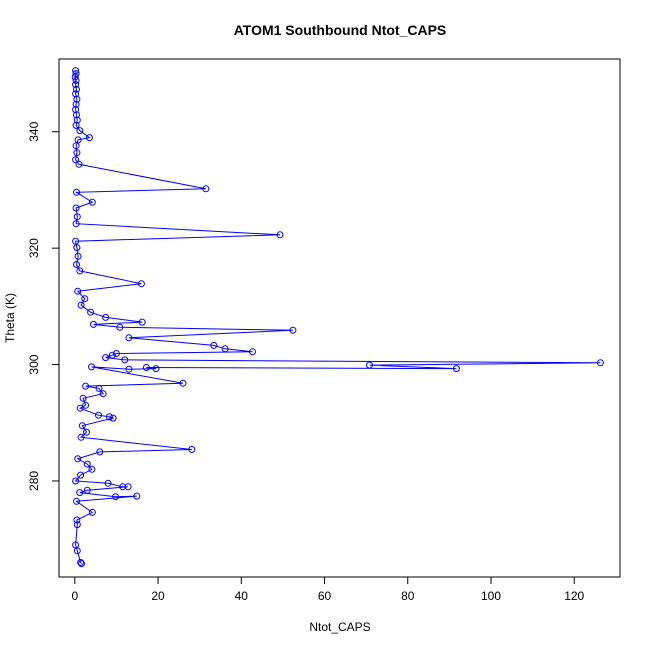 The height and width of the screenshot is (650, 650). Describe the element at coordinates (74, 596) in the screenshot. I see `x-tick-label: 0` at that location.